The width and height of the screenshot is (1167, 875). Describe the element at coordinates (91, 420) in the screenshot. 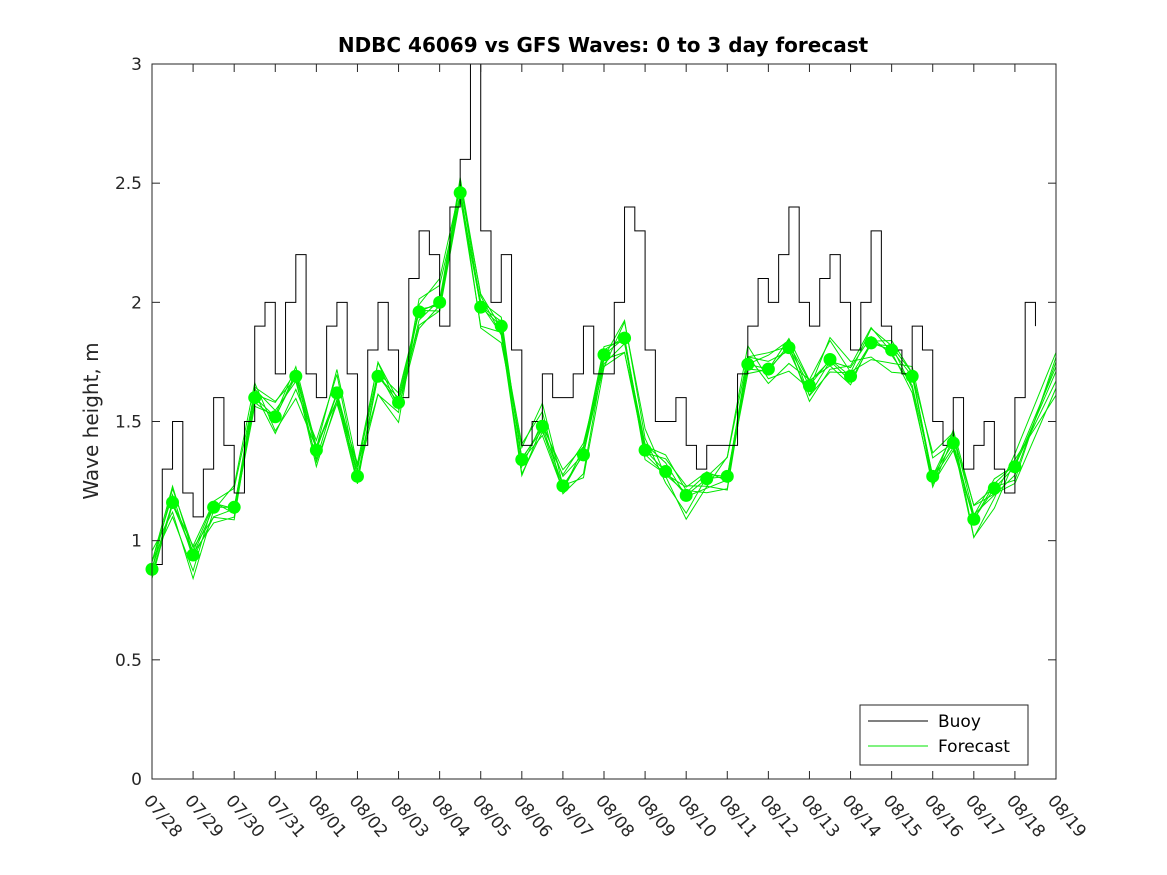

I see `y-axis-label: Wave height, m` at that location.